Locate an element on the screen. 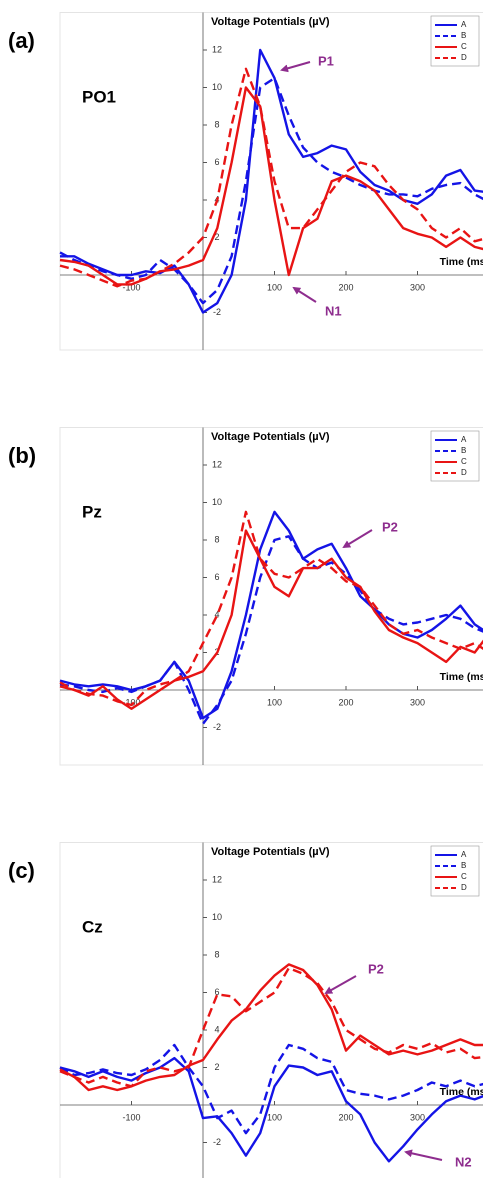  annotation: N2 is located at coordinates (463, 1161).